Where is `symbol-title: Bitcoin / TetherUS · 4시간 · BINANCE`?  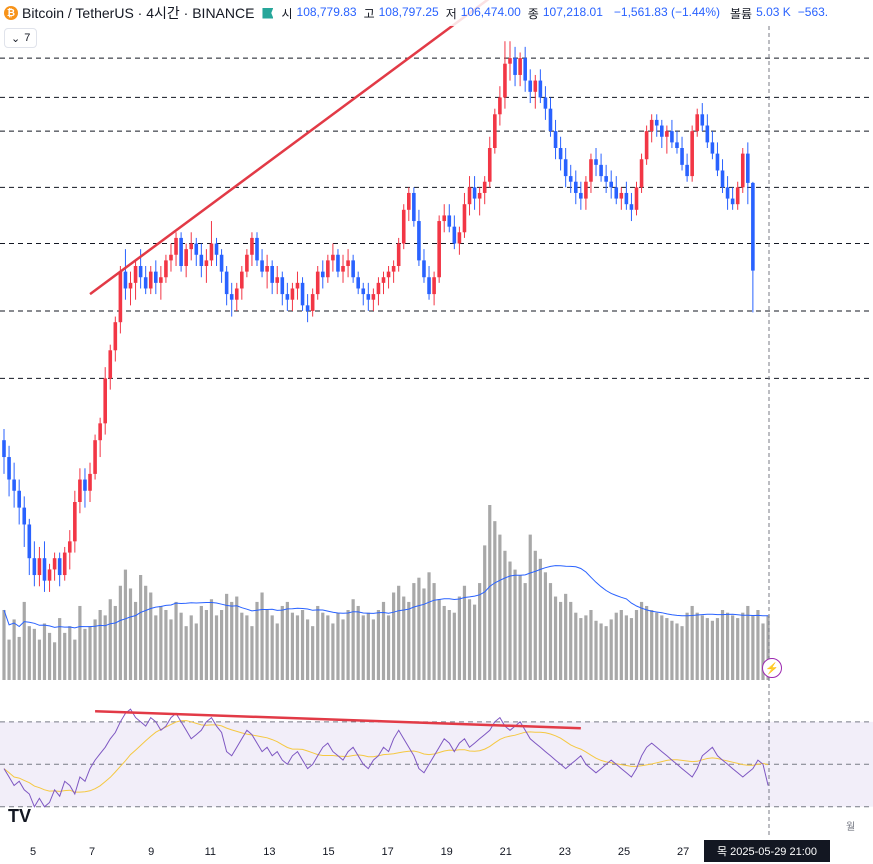
symbol-title: Bitcoin / TetherUS · 4시간 · BINANCE is located at coordinates (138, 13).